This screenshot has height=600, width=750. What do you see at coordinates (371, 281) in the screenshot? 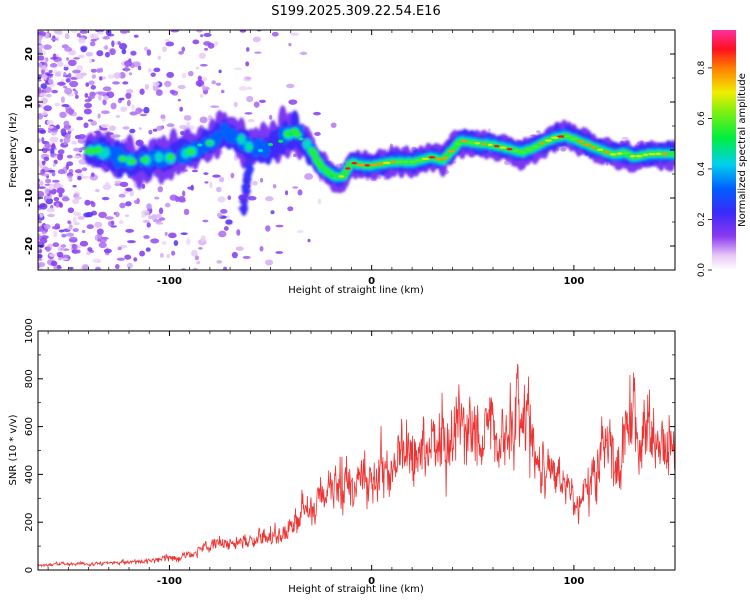
I see `heatmap-x-tick-label: 0` at bounding box center [371, 281].